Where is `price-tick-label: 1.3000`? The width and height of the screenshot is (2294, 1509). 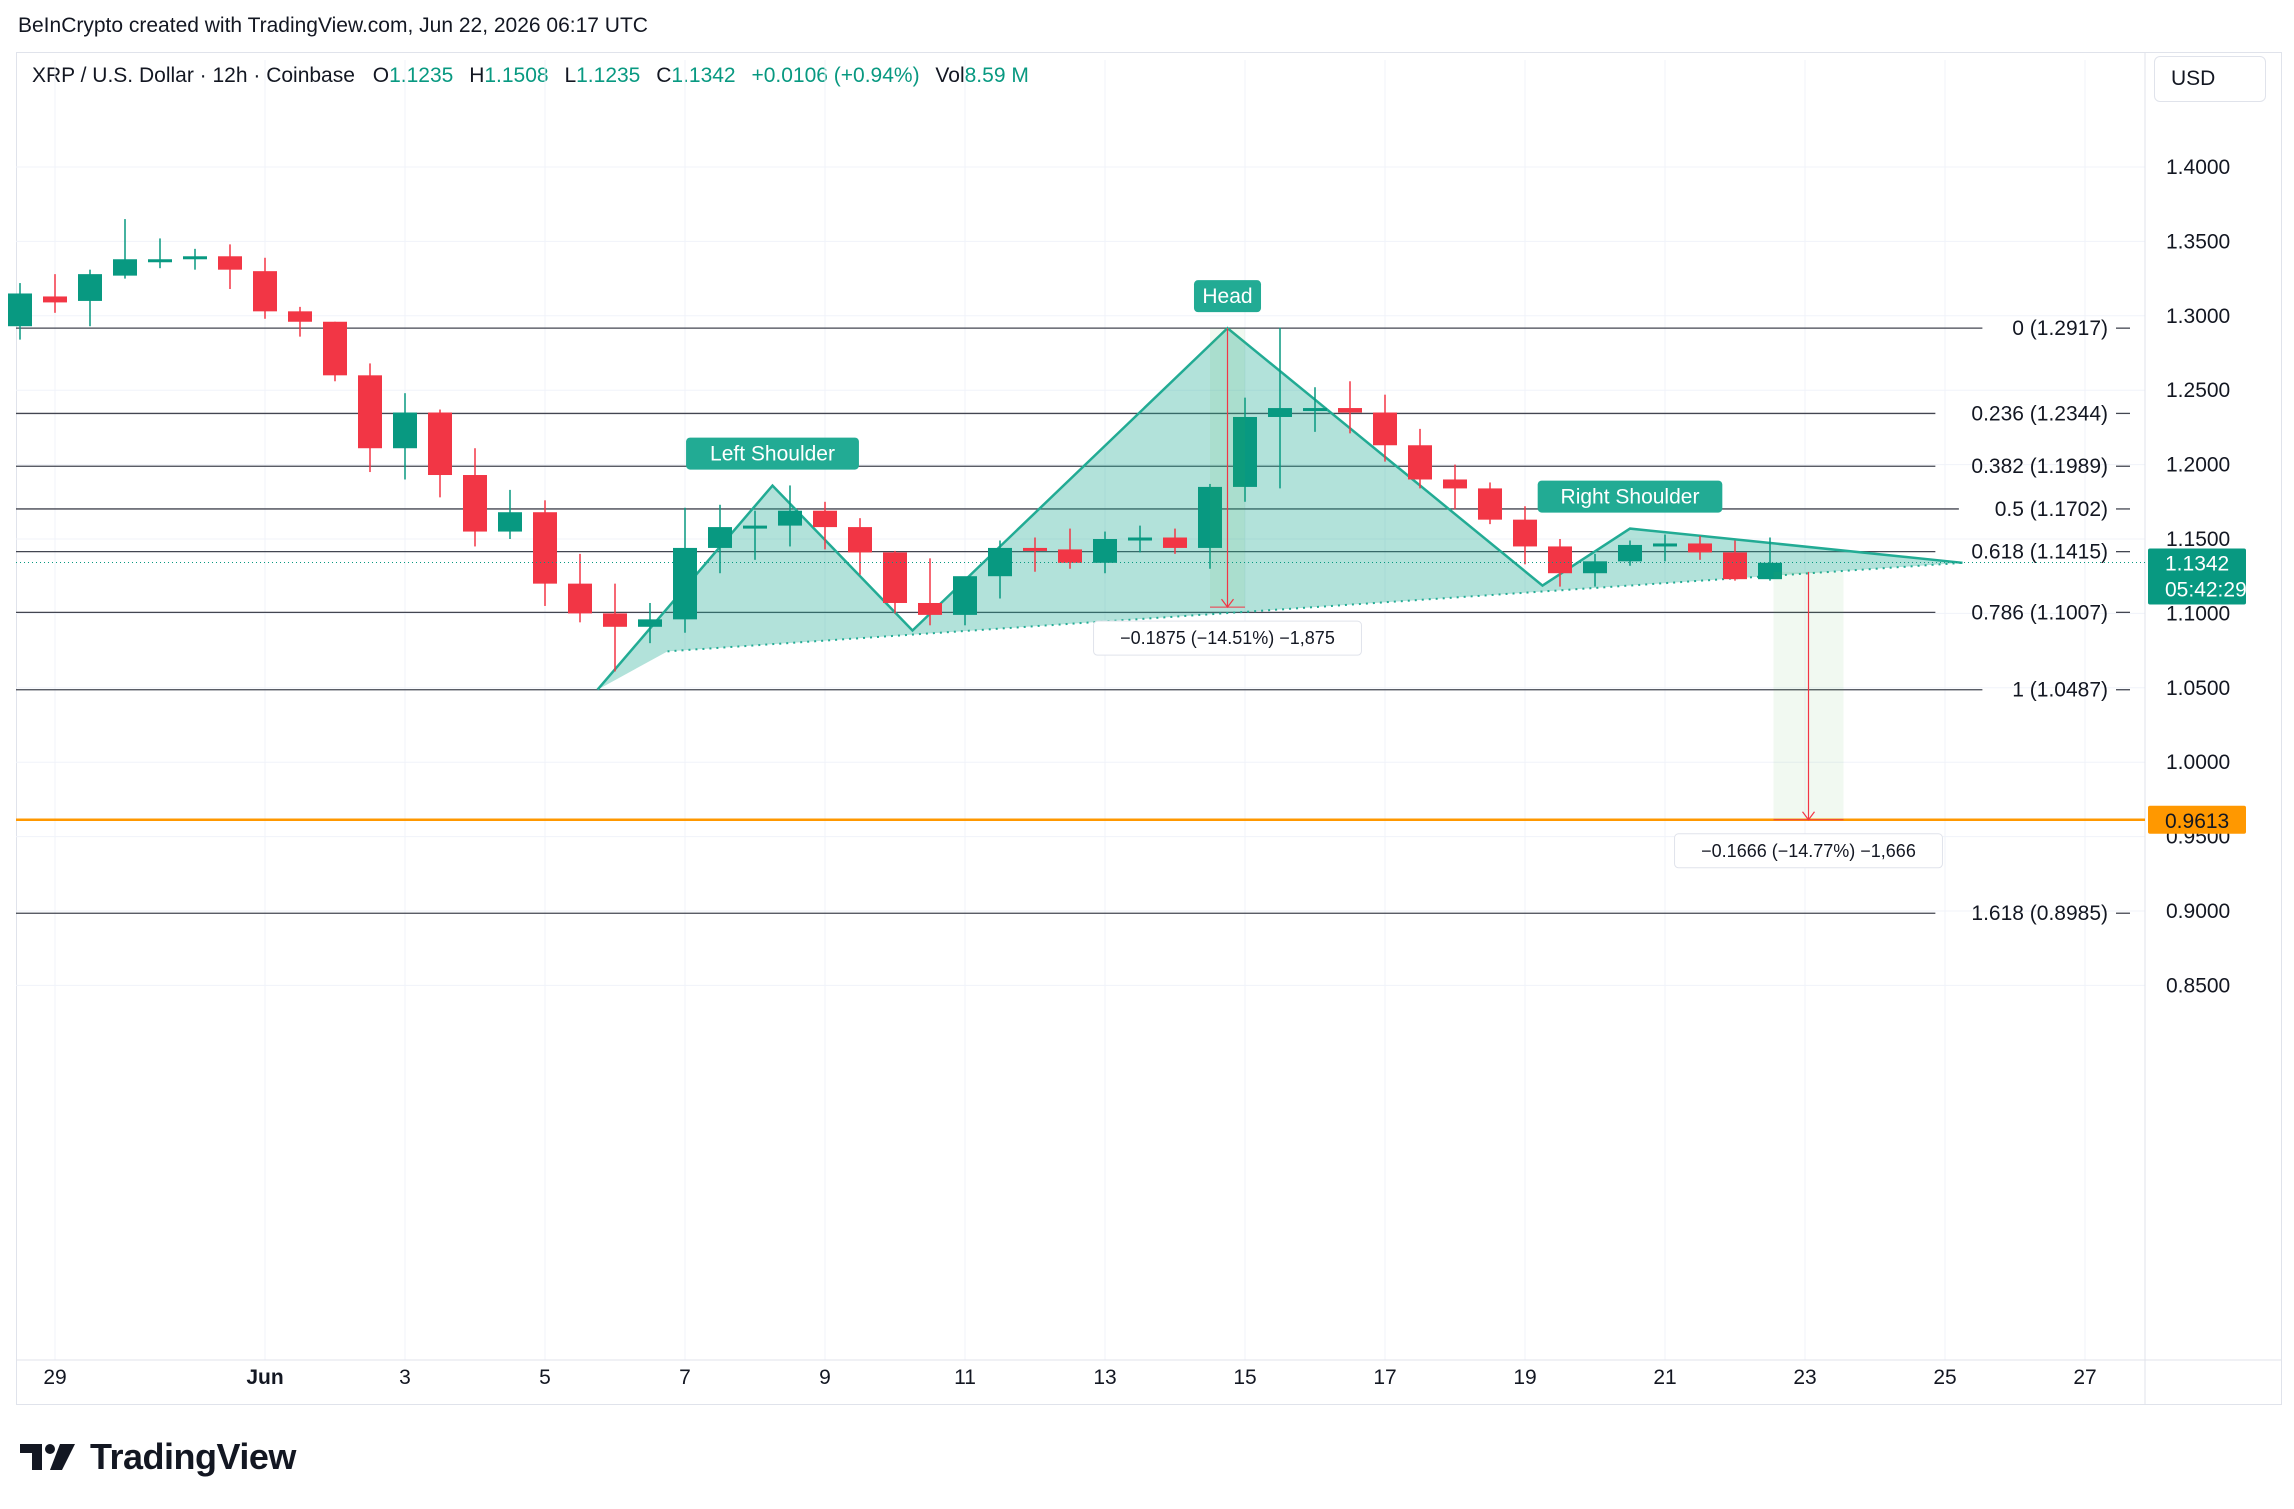
price-tick-label: 1.3000 is located at coordinates (2198, 316).